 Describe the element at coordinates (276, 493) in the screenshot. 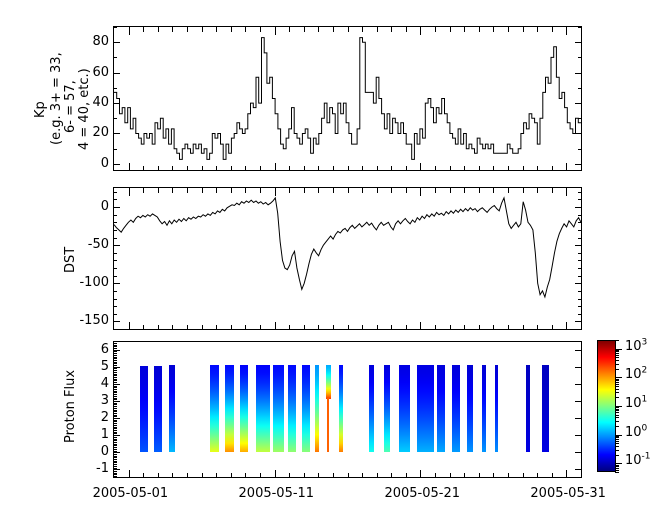

I see `xtick-label: 2005-05-11` at that location.